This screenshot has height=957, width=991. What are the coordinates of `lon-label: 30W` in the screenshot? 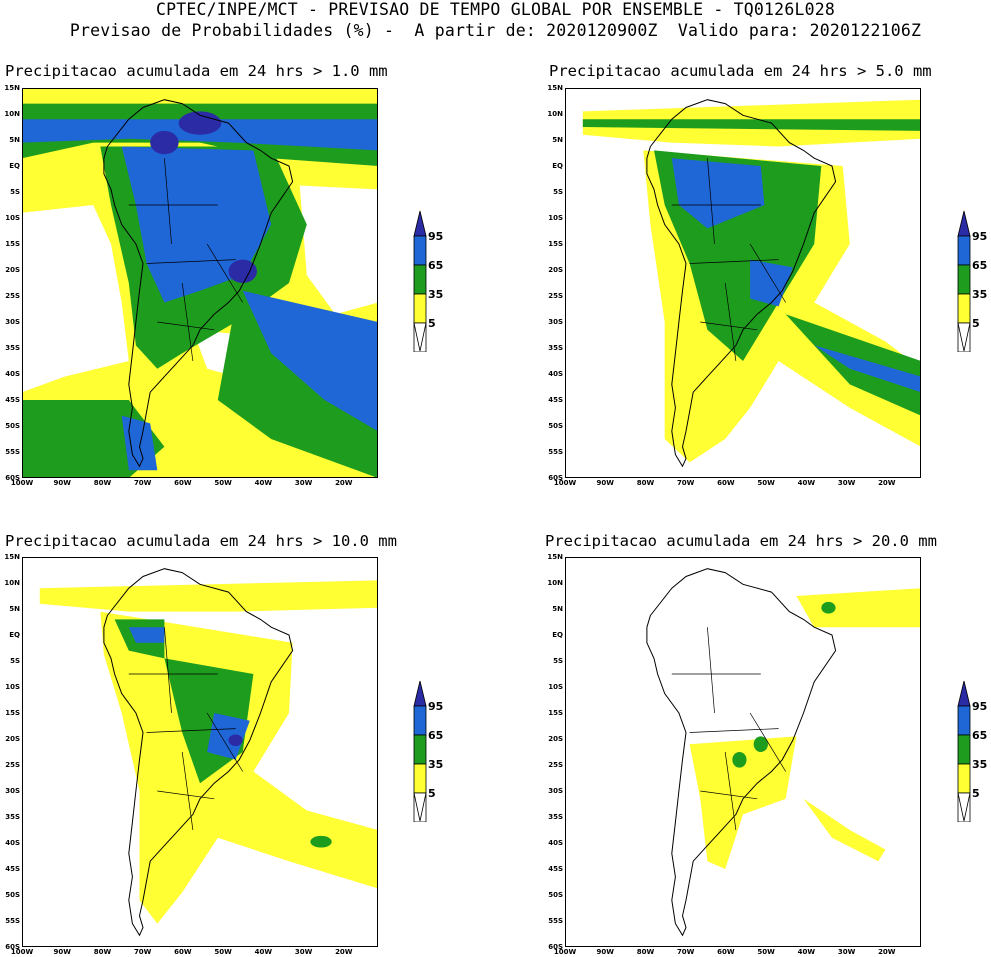 It's located at (846, 952).